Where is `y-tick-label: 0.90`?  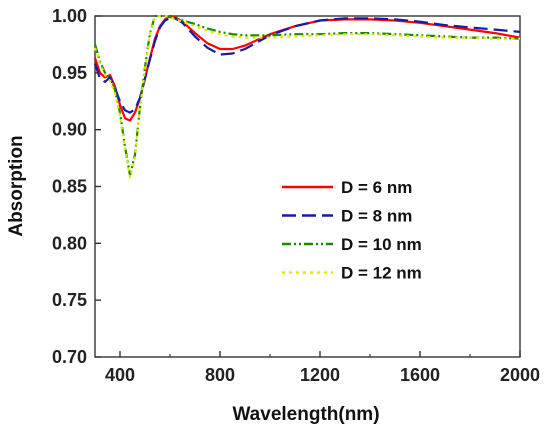
y-tick-label: 0.90 is located at coordinates (69, 130).